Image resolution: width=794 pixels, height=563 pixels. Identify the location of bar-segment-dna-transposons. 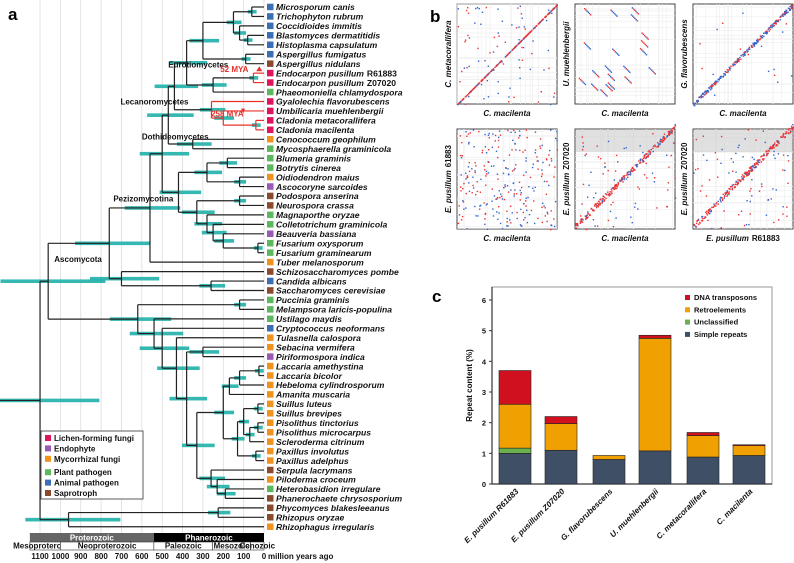
(703, 434).